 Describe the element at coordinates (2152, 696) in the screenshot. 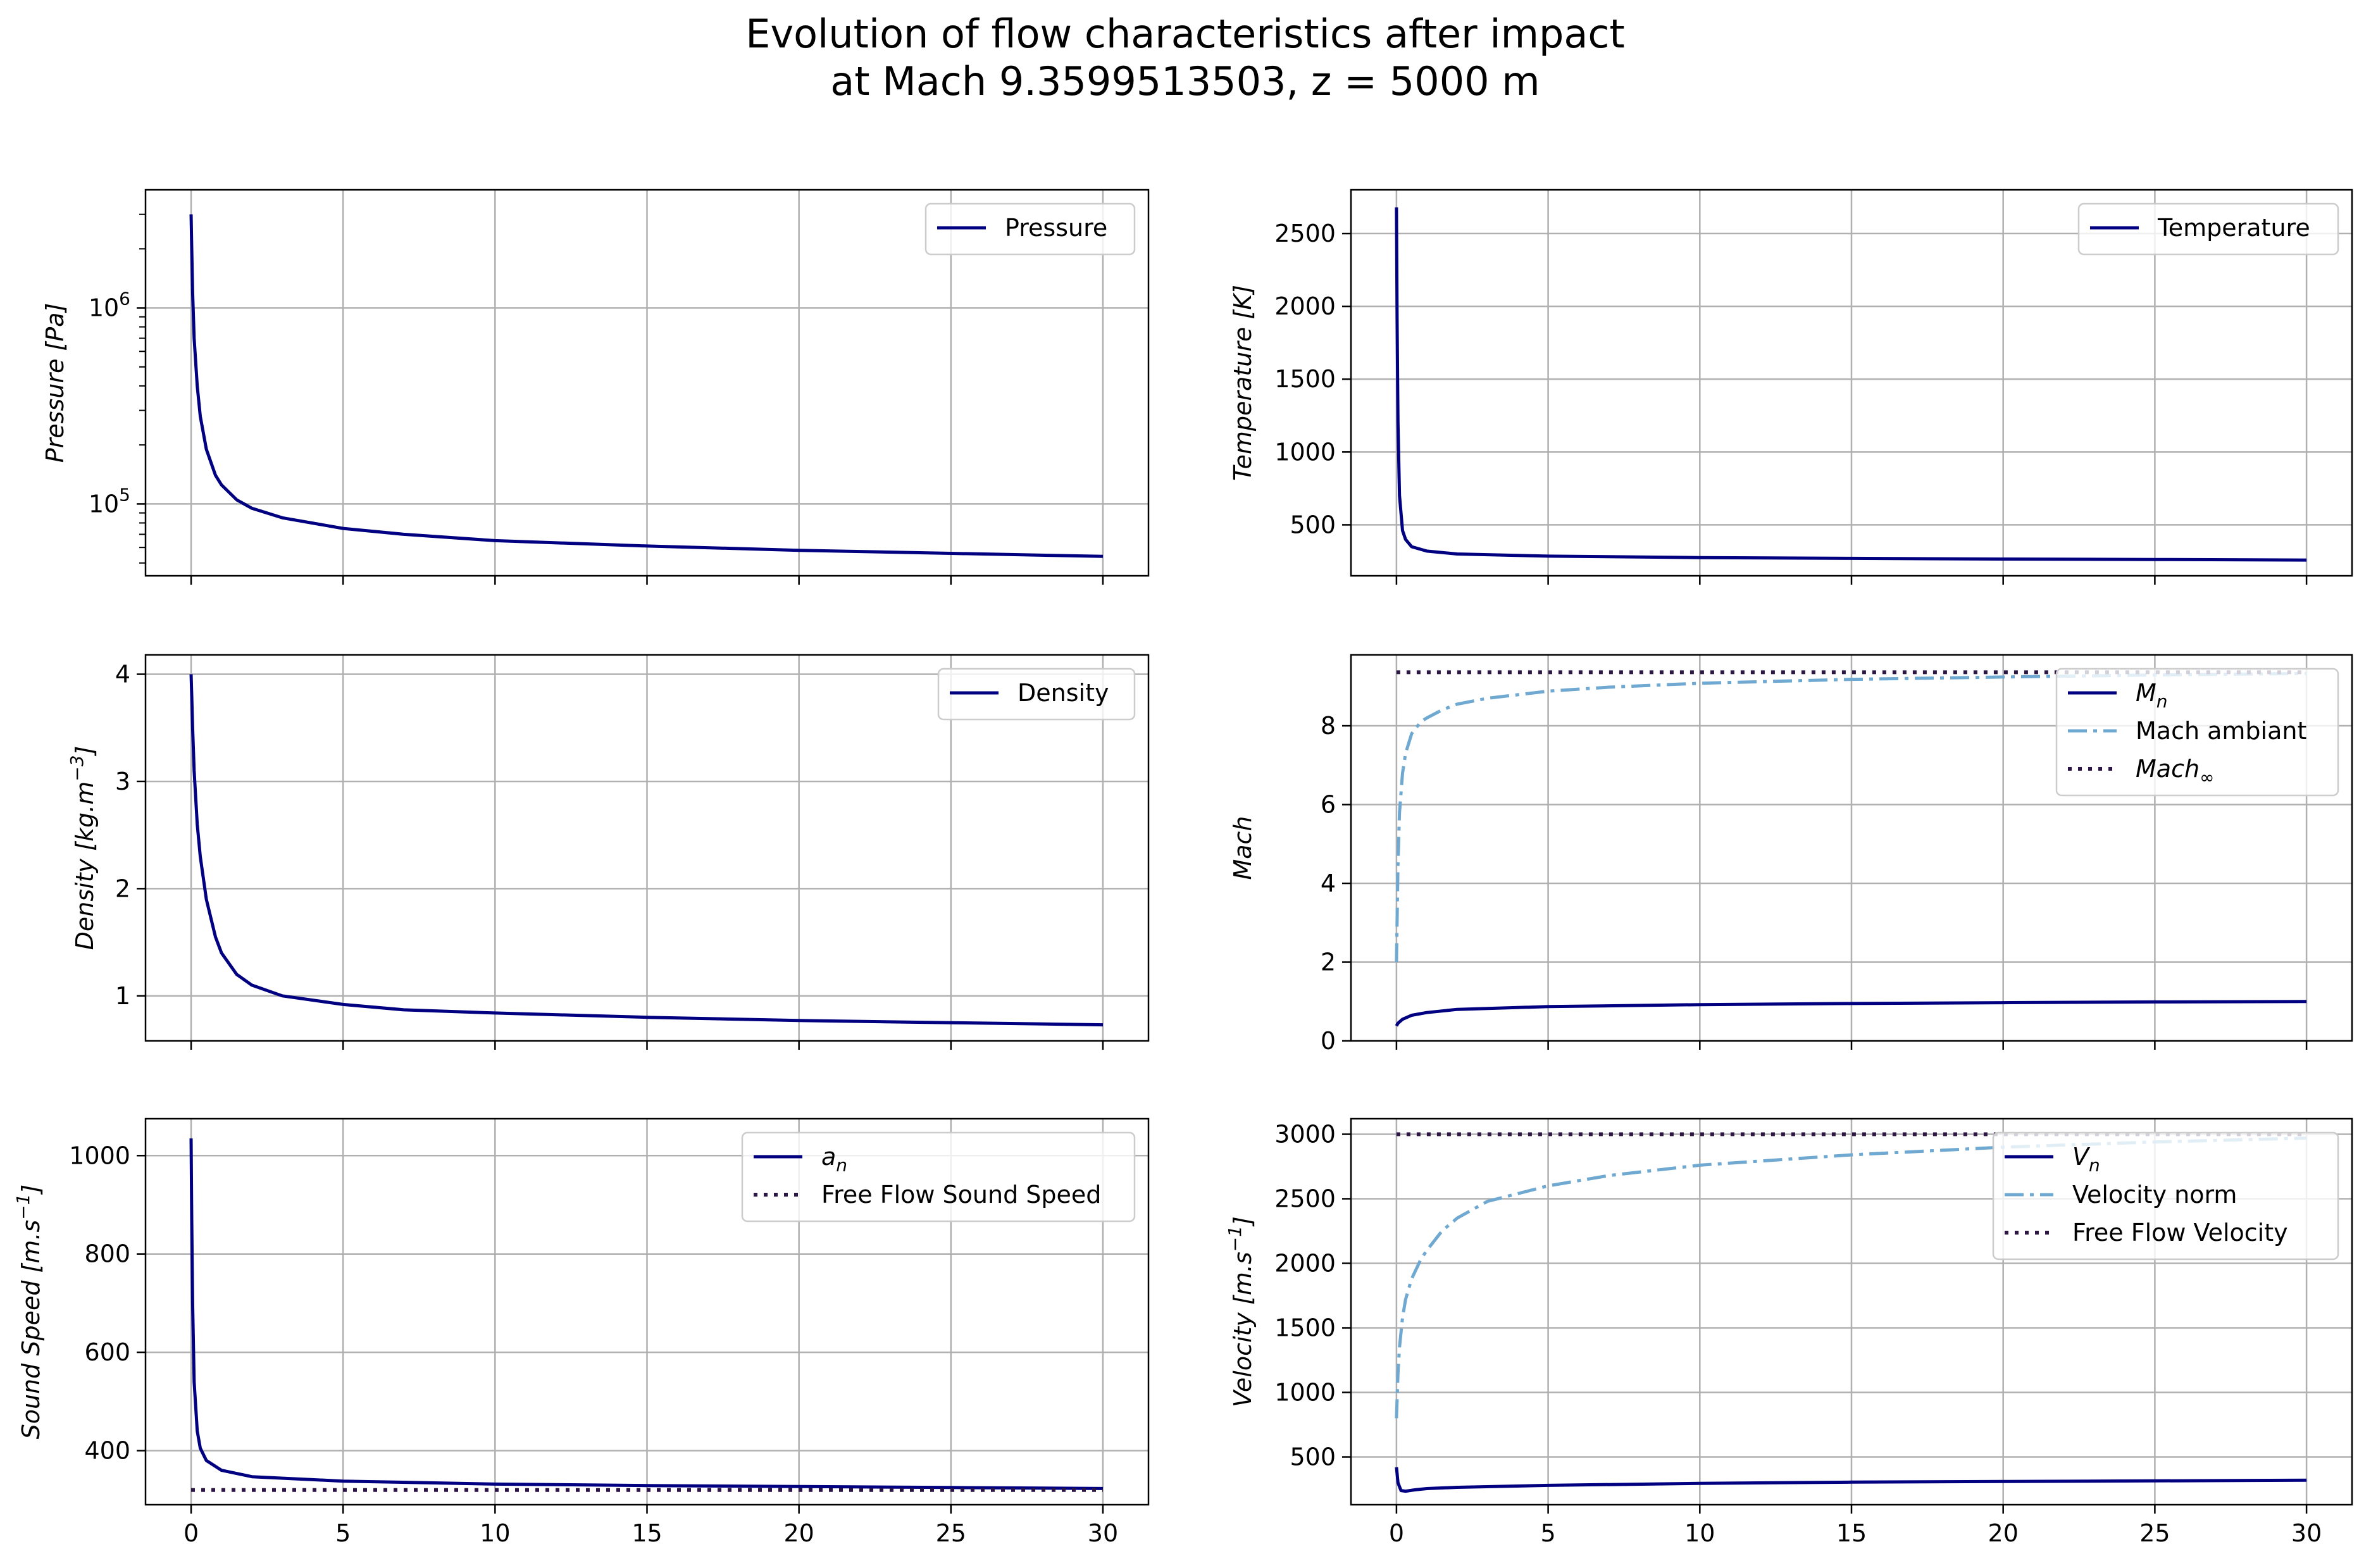

I see `legend-label: Mn` at that location.